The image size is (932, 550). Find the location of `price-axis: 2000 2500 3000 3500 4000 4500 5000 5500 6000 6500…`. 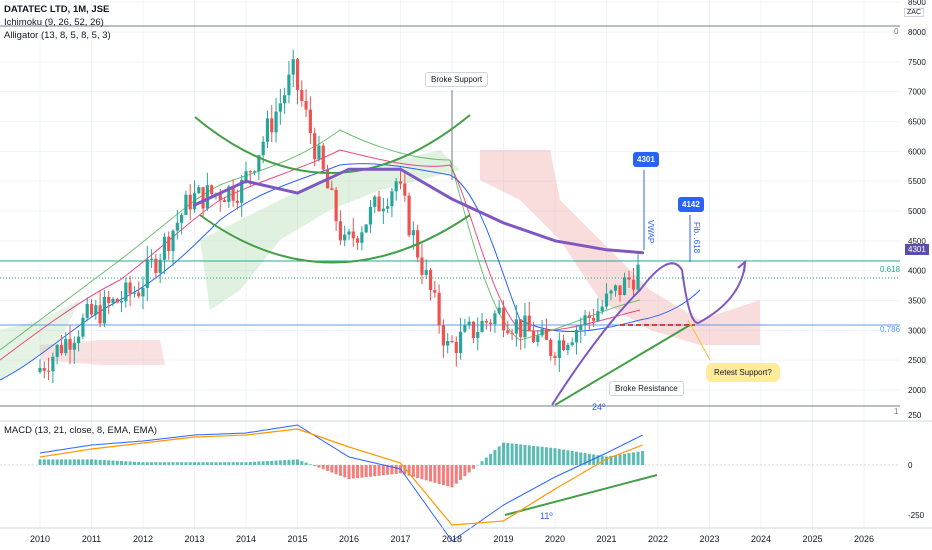

price-axis: 2000 2500 3000 3500 4000 4500 5000 5500 6000 6500… is located at coordinates (917, 197).